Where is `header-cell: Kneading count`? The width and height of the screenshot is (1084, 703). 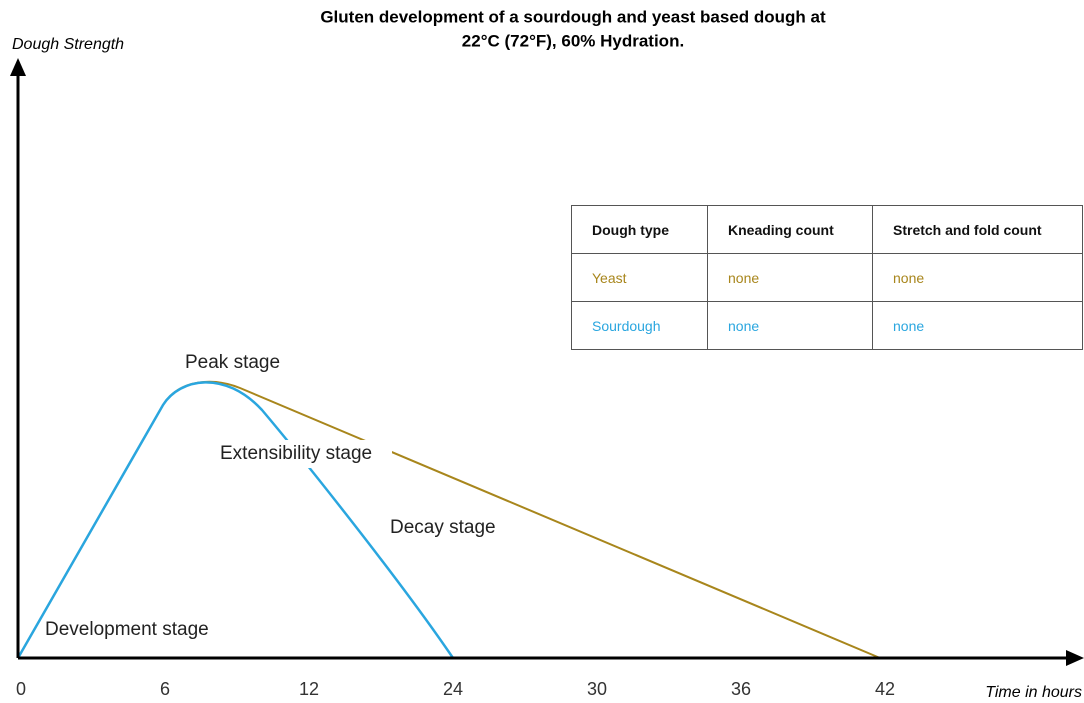 header-cell: Kneading count is located at coordinates (790, 229).